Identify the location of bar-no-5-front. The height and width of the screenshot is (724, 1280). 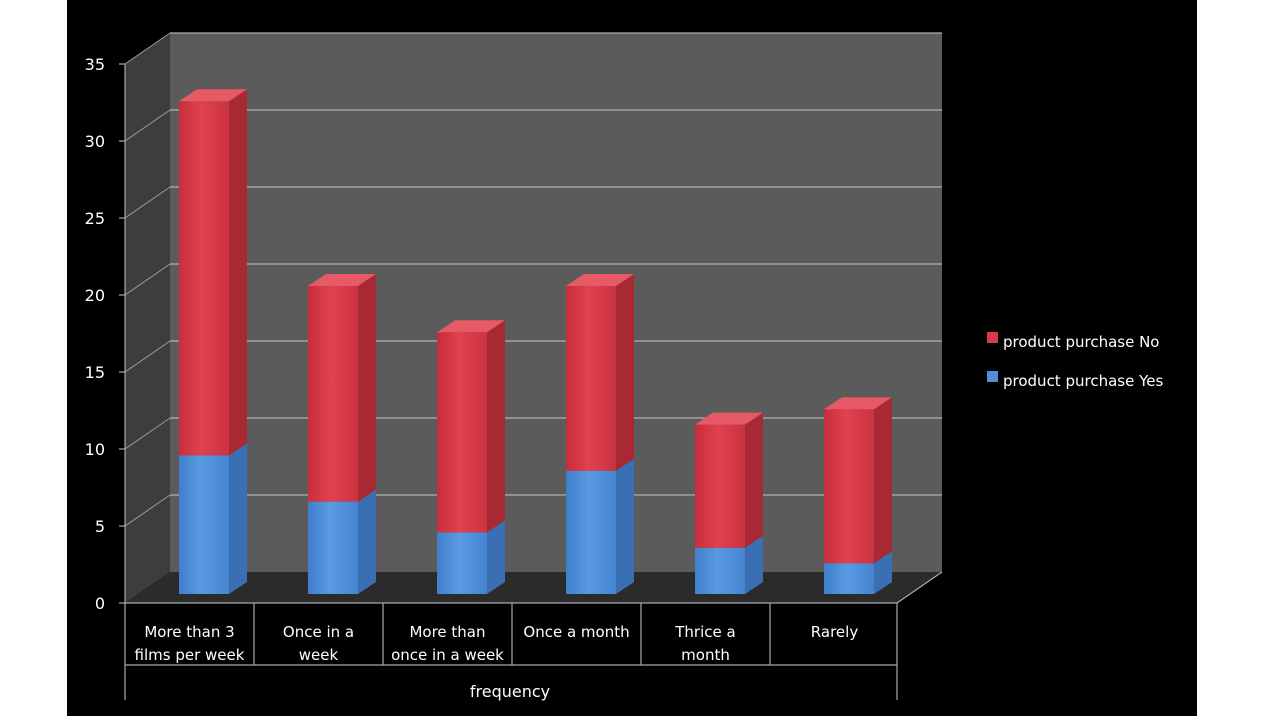
(849, 486).